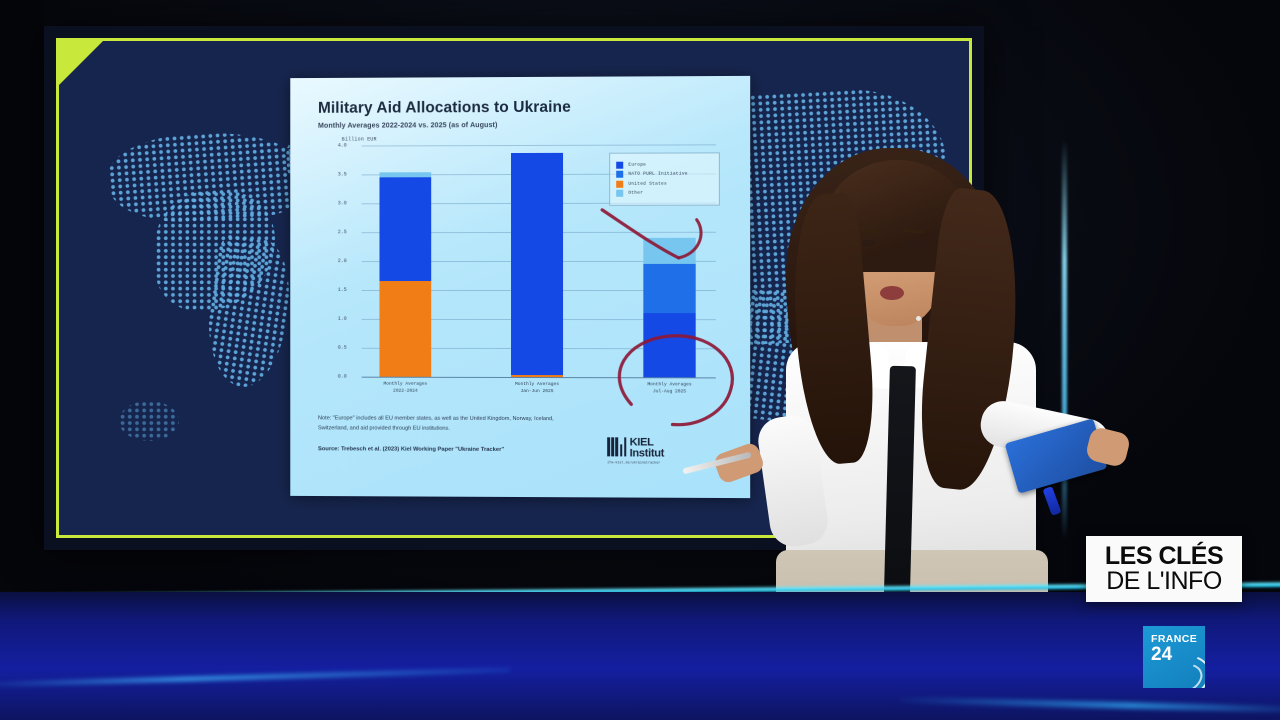 The image size is (1280, 720). Describe the element at coordinates (342, 145) in the screenshot. I see `y-axis-tick: 4.0` at that location.